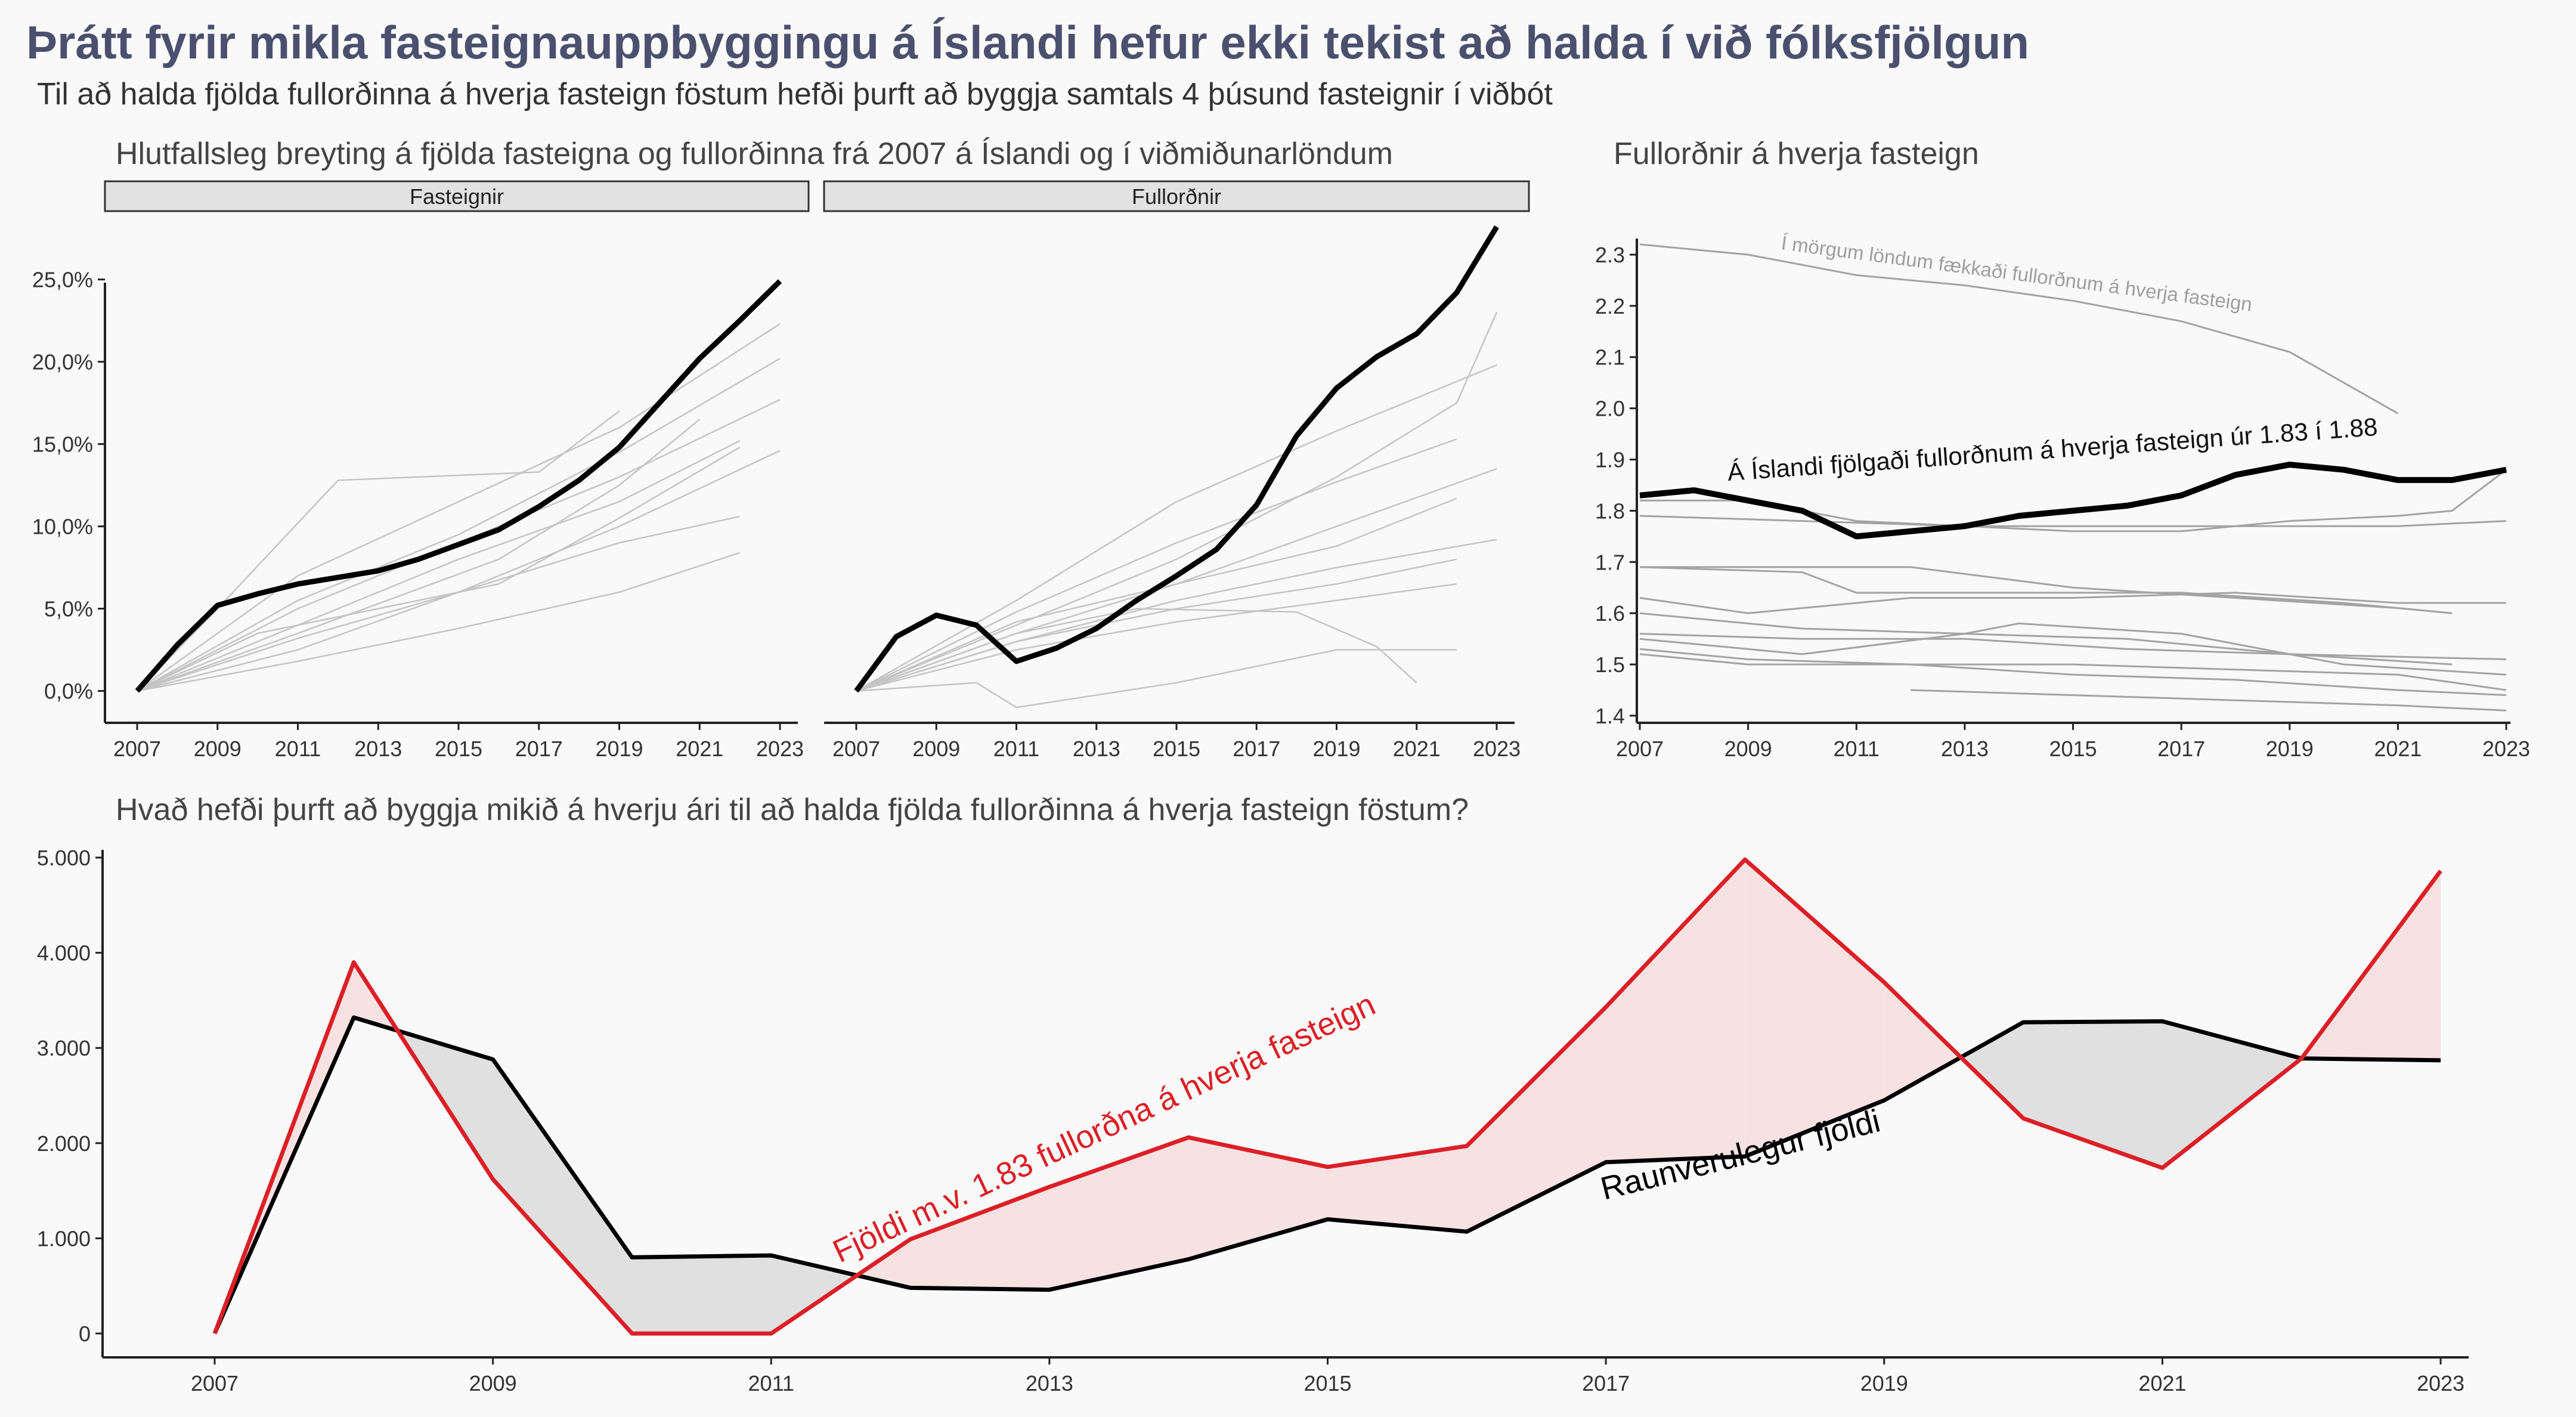 This screenshot has height=1417, width=2576. I want to click on apd-y-axis-tick-label: 1.6, so click(1610, 613).